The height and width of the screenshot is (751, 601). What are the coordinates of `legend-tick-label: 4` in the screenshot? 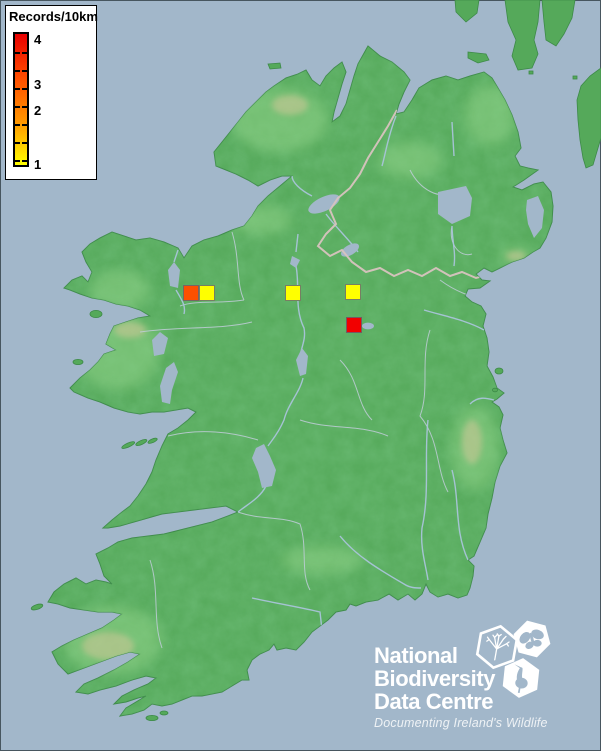 It's located at (38, 39).